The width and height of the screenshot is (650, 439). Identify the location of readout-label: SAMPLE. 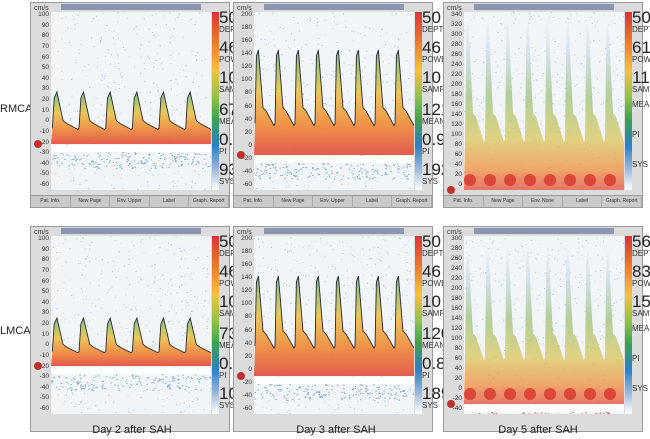
(641, 313).